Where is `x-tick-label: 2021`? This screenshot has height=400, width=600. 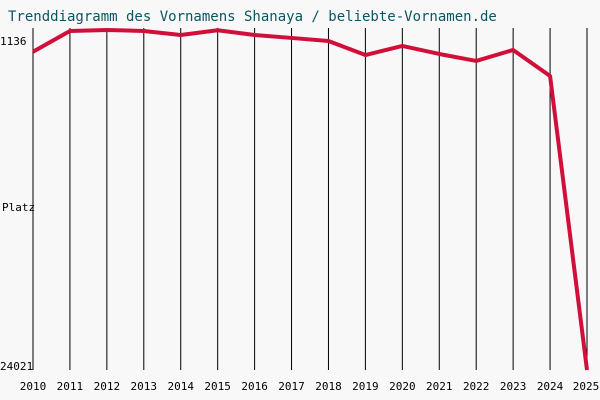 x-tick-label: 2021 is located at coordinates (439, 386).